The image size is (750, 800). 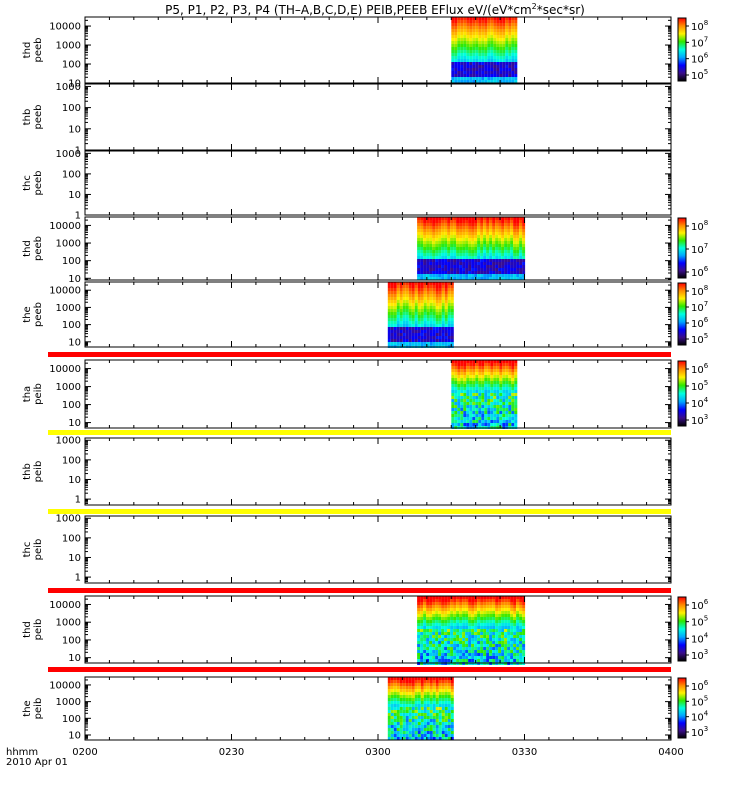 What do you see at coordinates (65, 291) in the screenshot?
I see `y-tick-label: 10000` at bounding box center [65, 291].